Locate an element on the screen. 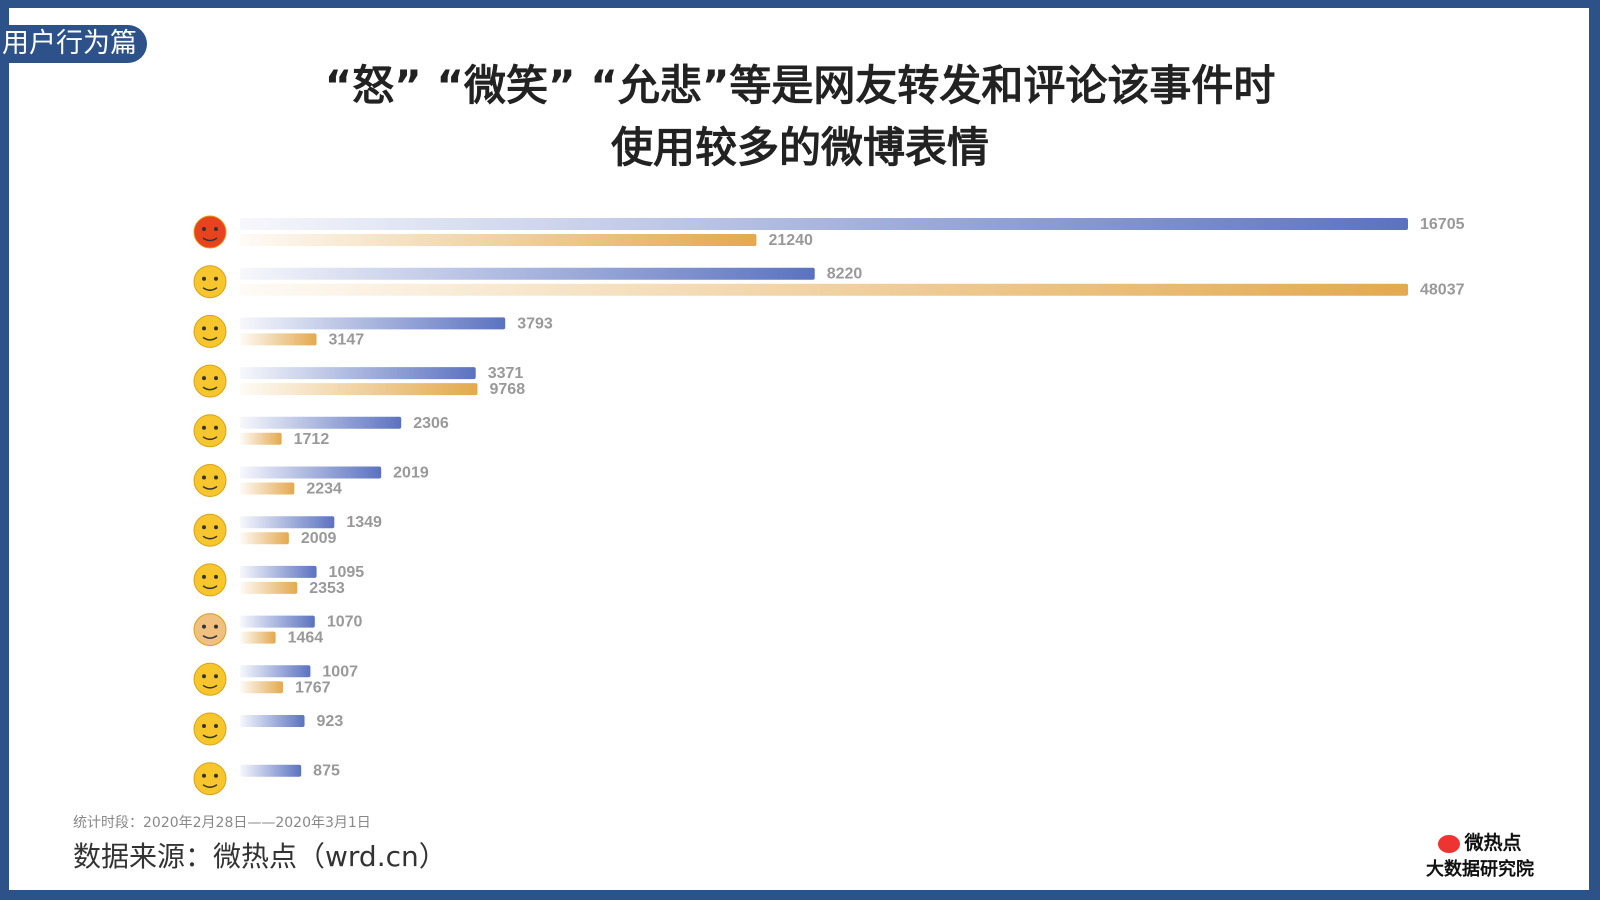 The image size is (1600, 900). bar-value-label: 9768 is located at coordinates (508, 389).